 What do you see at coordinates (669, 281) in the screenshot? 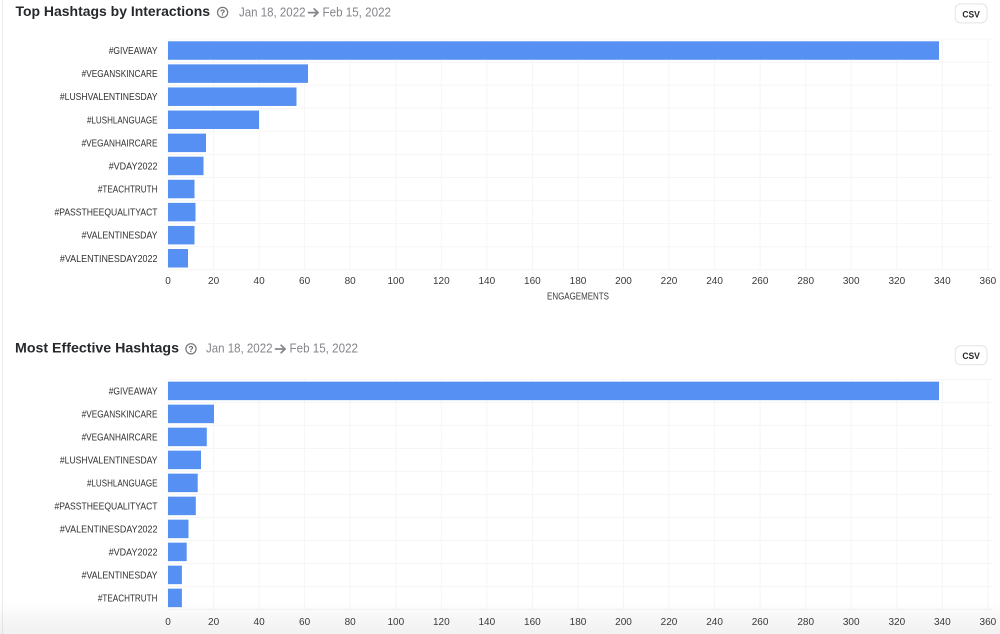
I see `svg-text: 220` at bounding box center [669, 281].